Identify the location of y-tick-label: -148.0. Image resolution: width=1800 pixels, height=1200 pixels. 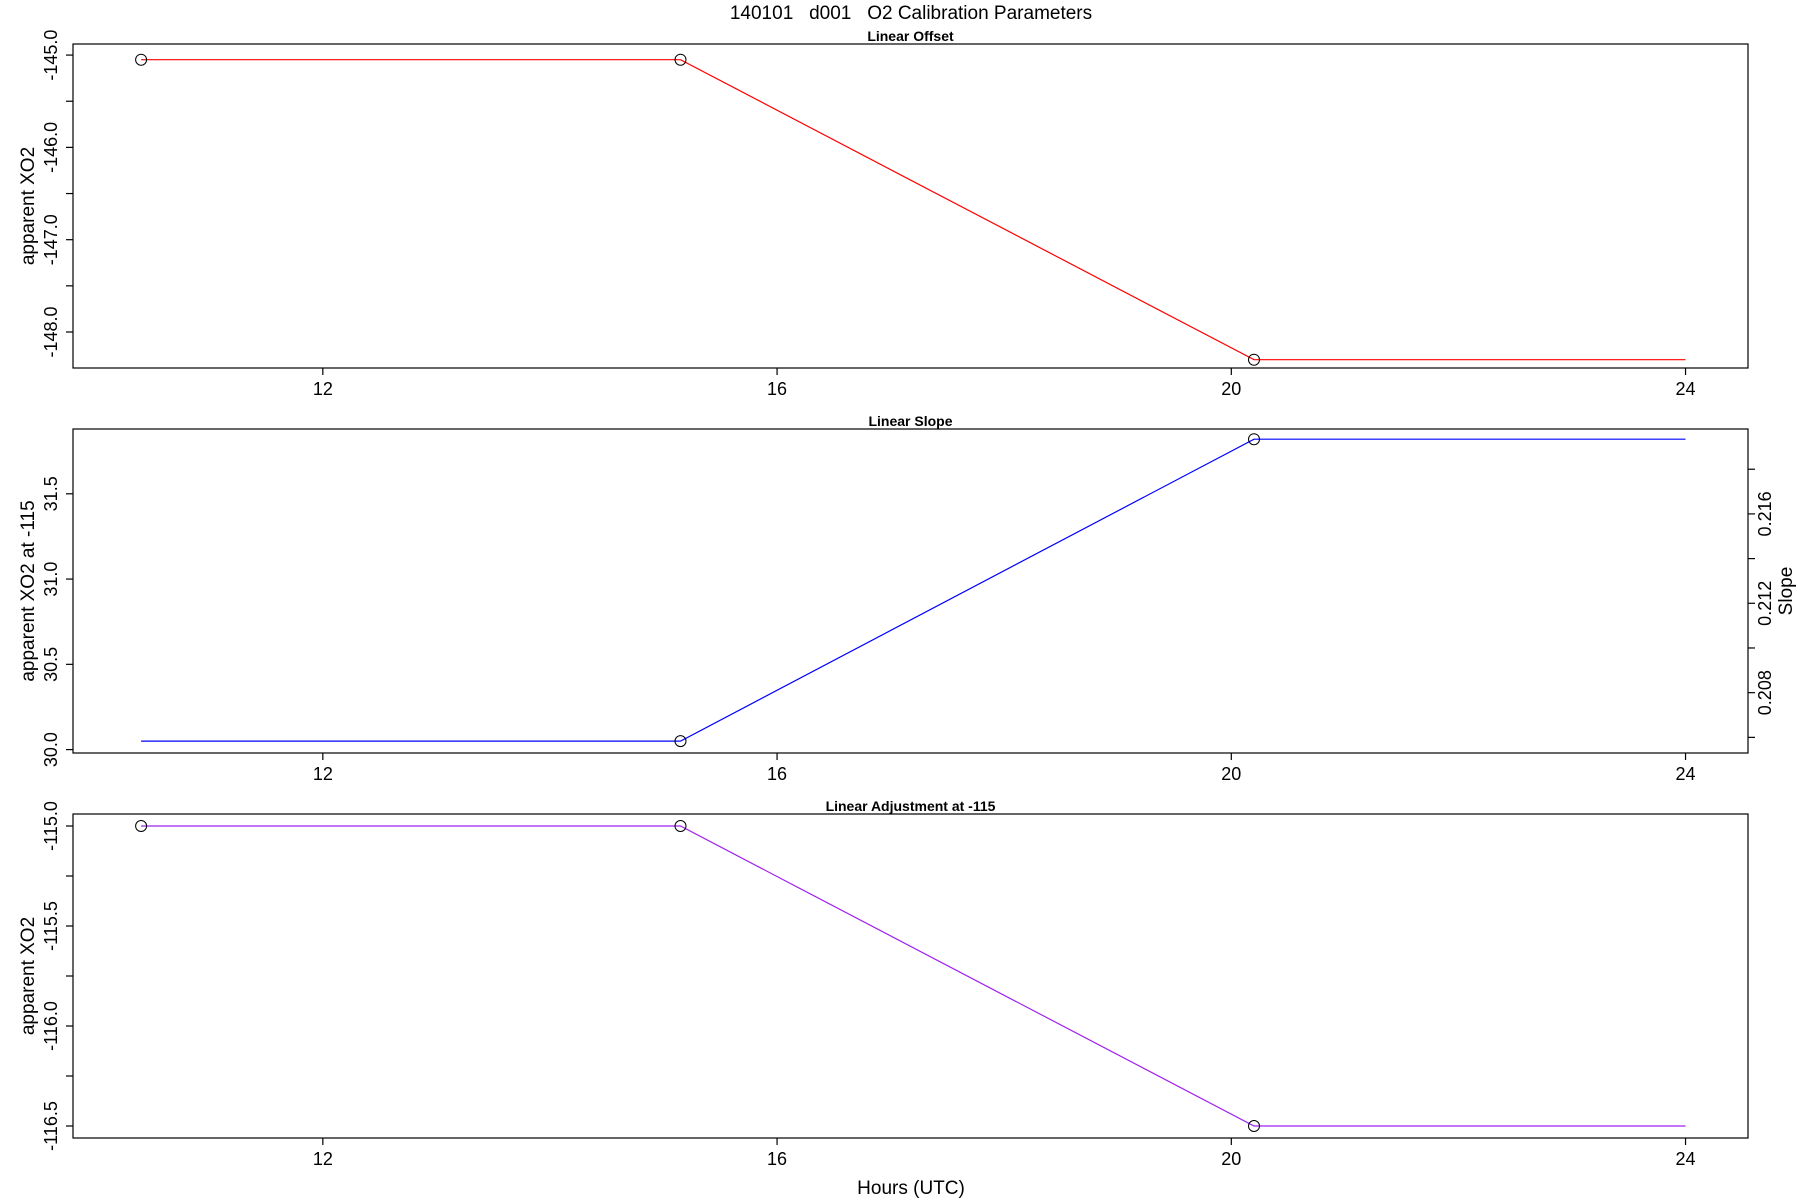
(51, 331).